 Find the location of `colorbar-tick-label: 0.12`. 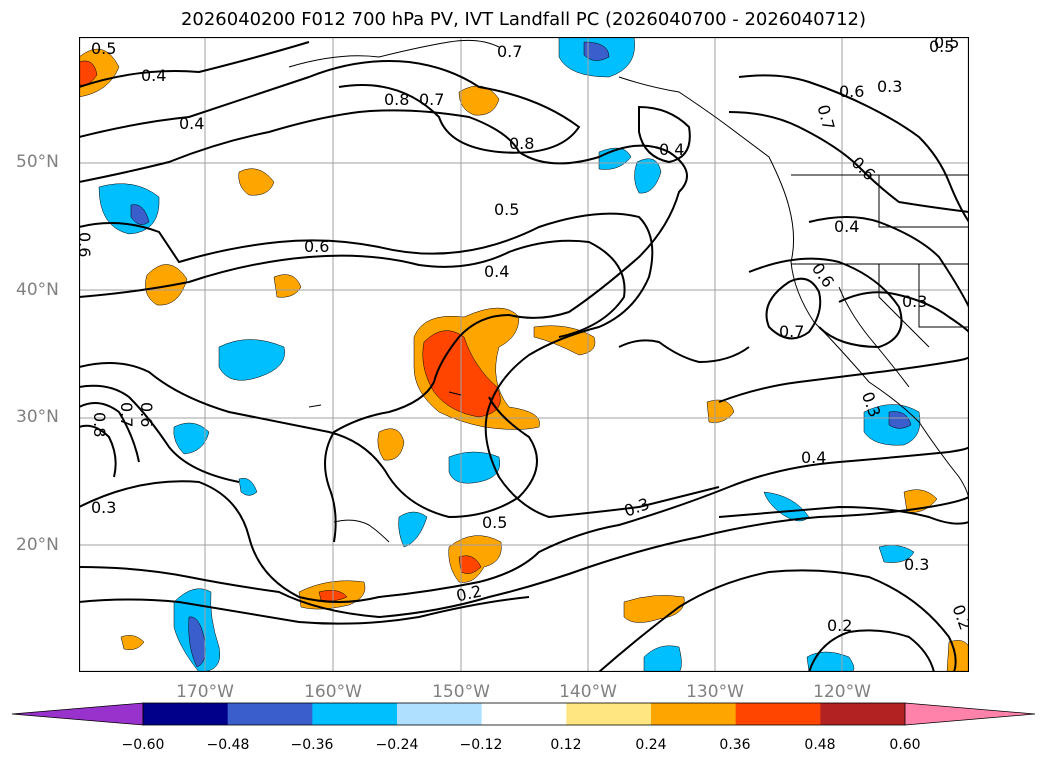

colorbar-tick-label: 0.12 is located at coordinates (566, 745).